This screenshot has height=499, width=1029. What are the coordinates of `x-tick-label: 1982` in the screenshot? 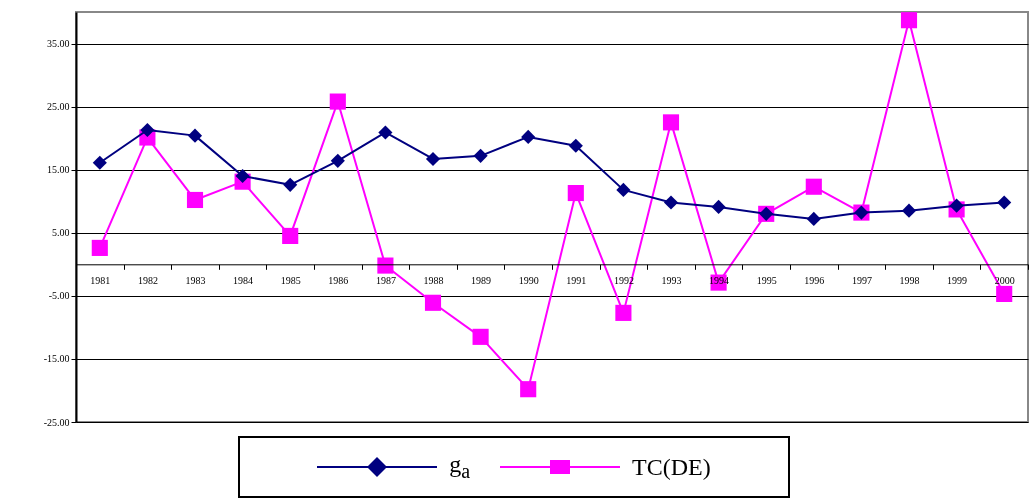 It's located at (147, 280).